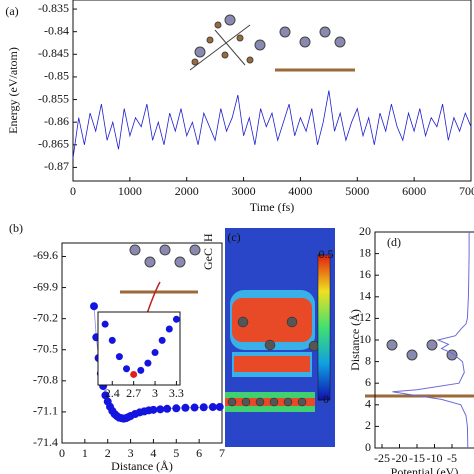 The width and height of the screenshot is (474, 474). I want to click on y-tick-label: -0.86, so click(56, 121).